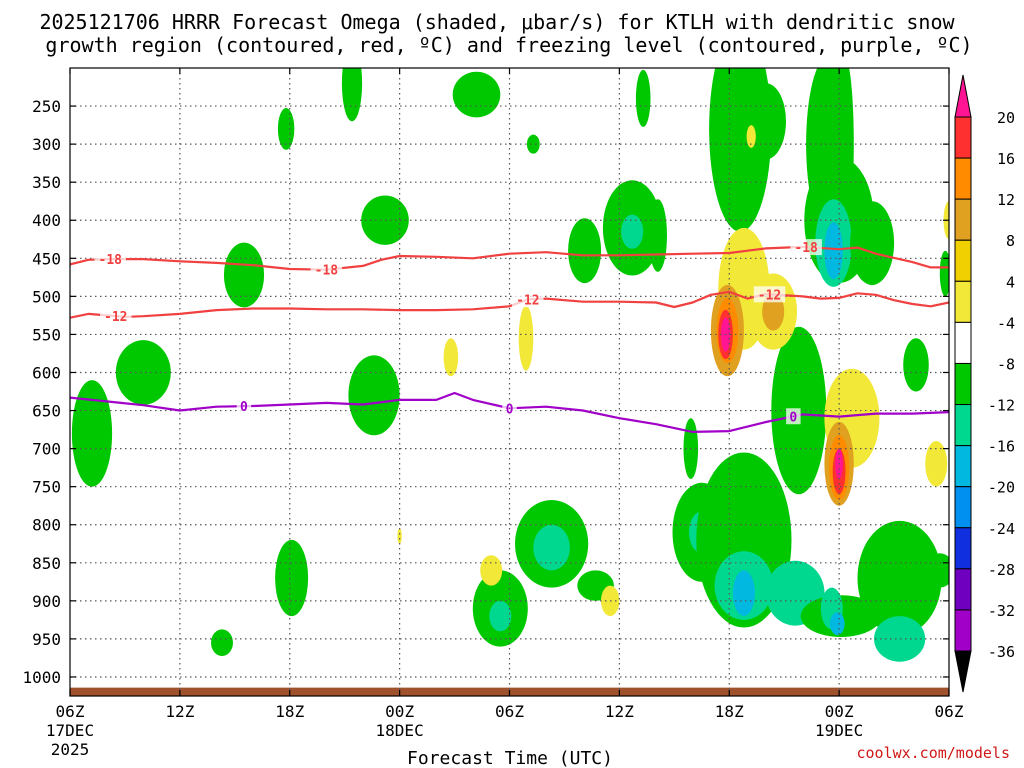 Image resolution: width=1024 pixels, height=768 pixels. Describe the element at coordinates (46, 563) in the screenshot. I see `y-tick-label: 850` at that location.